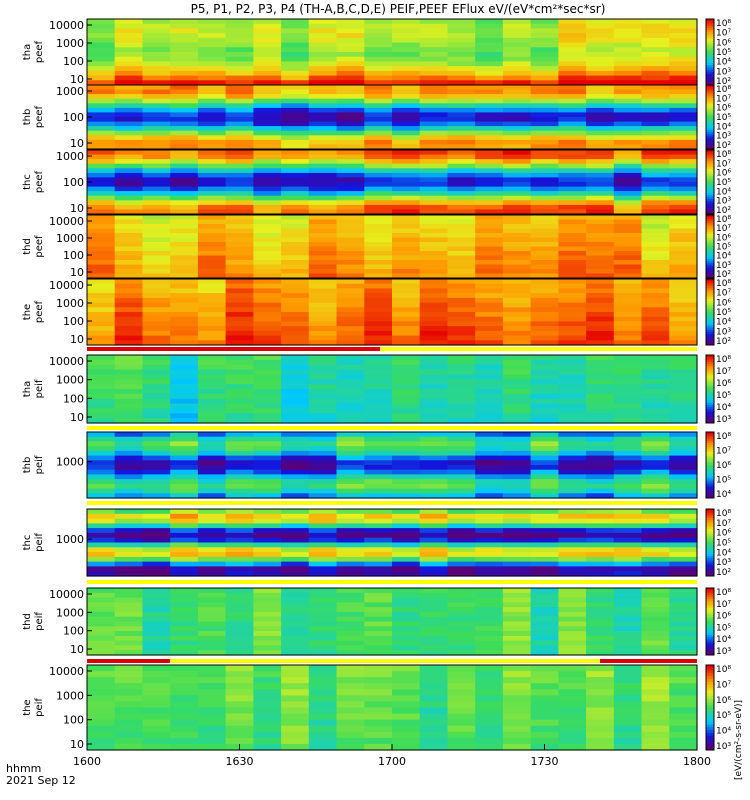 The width and height of the screenshot is (750, 800). I want to click on y-tick-label: 10, so click(77, 208).